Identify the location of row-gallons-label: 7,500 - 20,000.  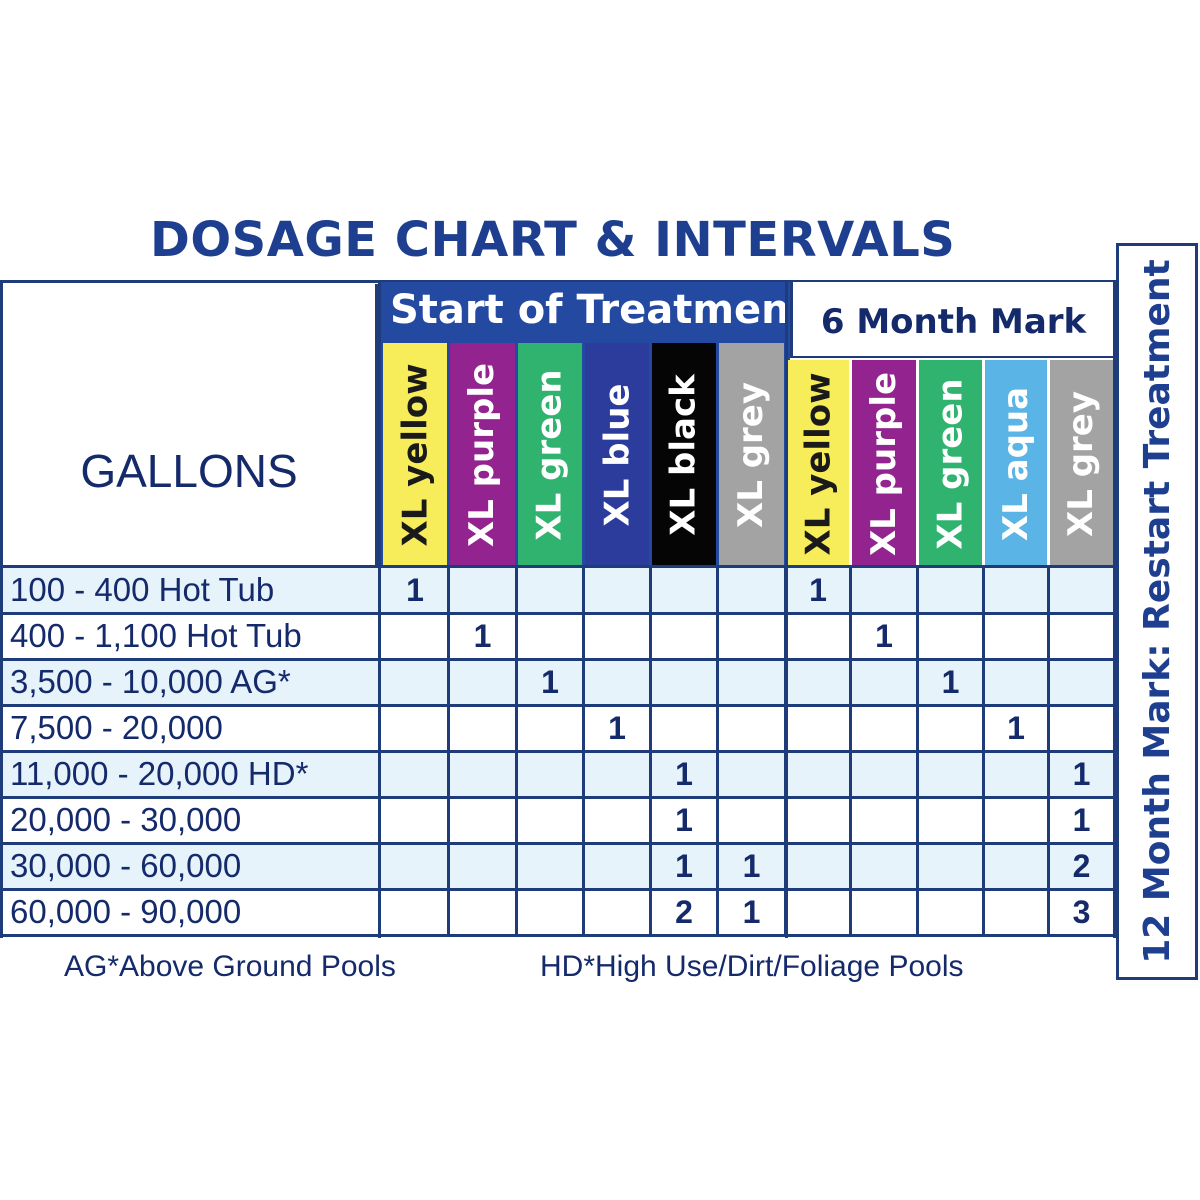
(116, 727).